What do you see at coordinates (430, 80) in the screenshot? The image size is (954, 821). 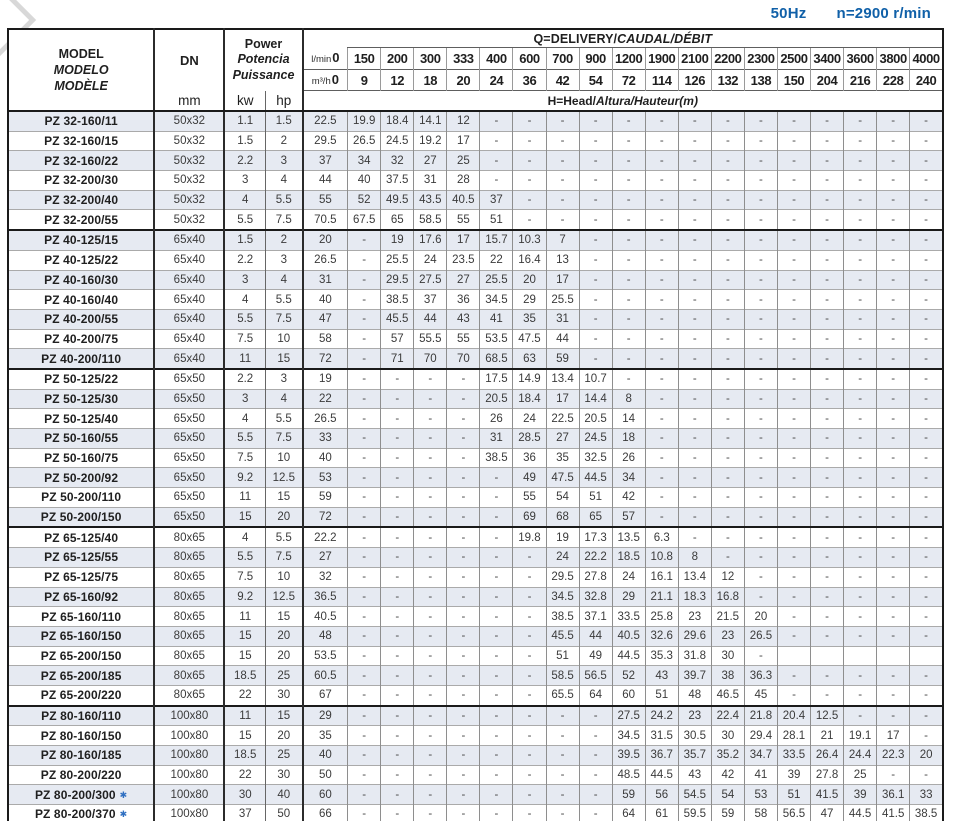 I see `m3h-column-header: 18` at bounding box center [430, 80].